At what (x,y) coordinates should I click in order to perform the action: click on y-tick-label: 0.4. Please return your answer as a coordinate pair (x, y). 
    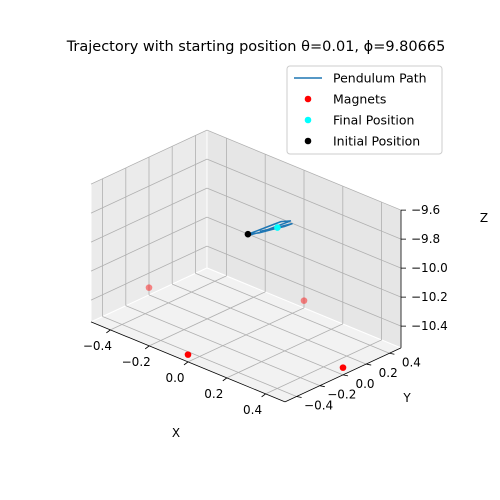
    Looking at the image, I should click on (411, 362).